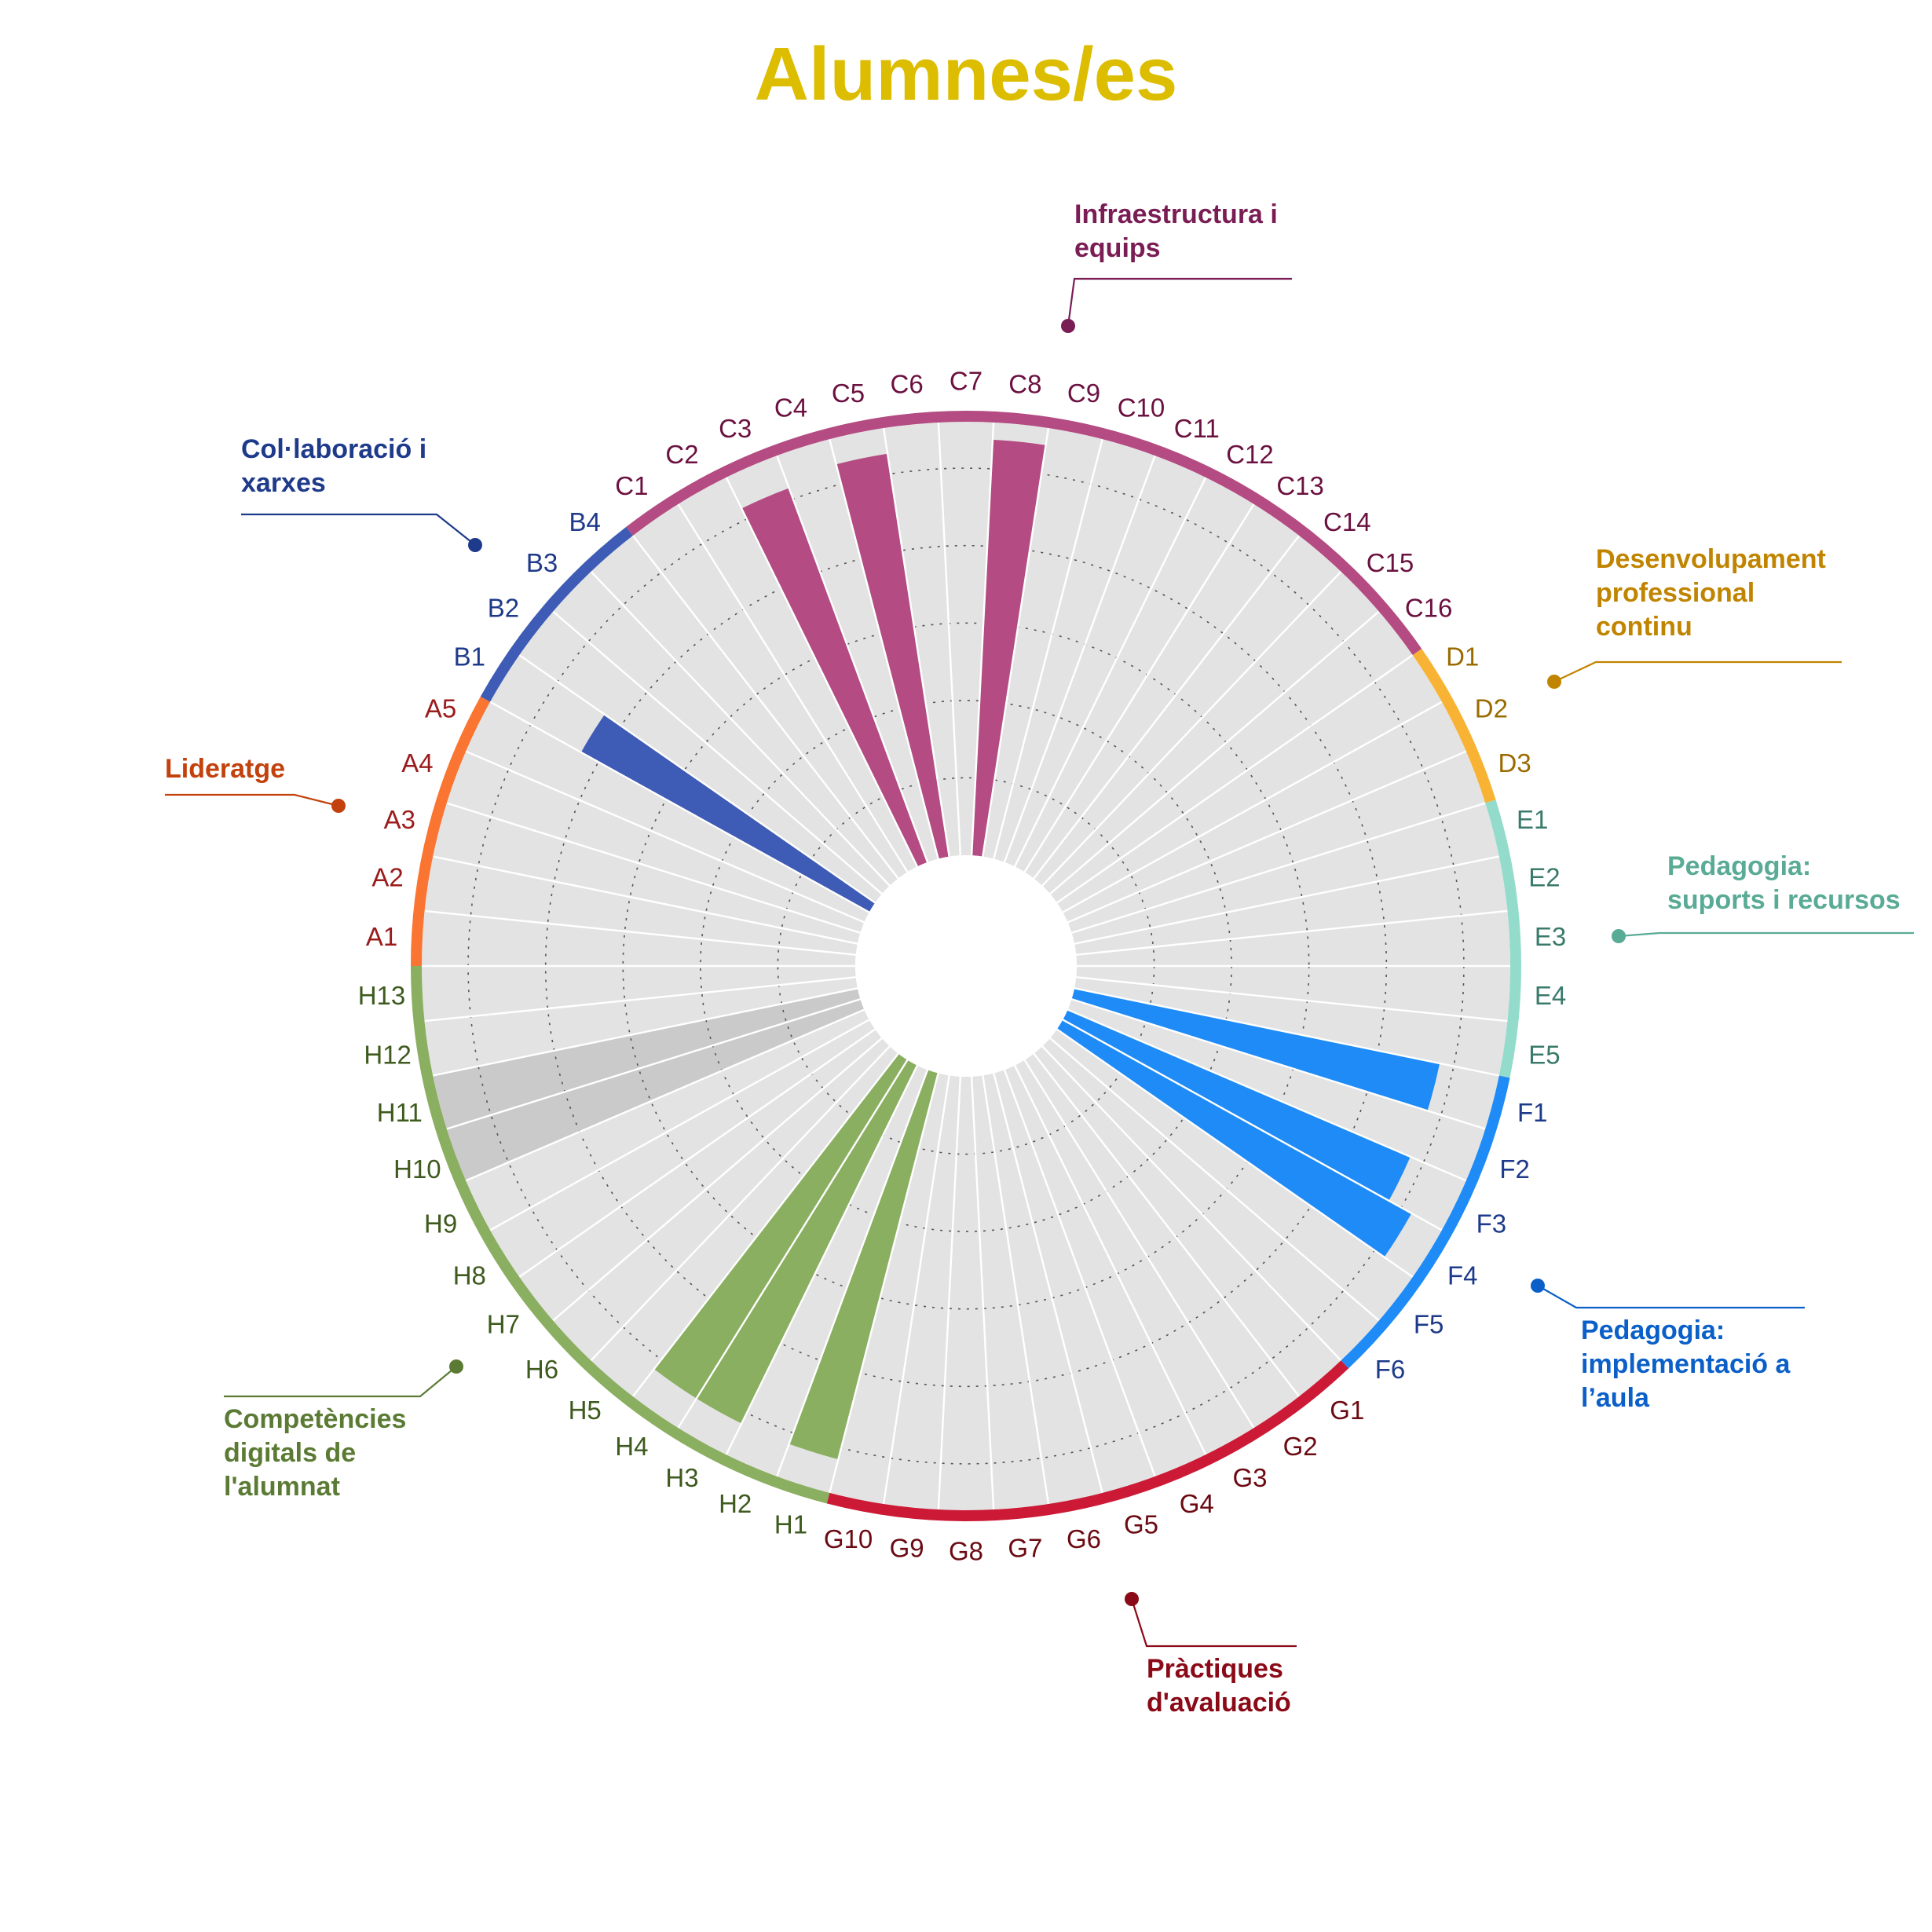 The height and width of the screenshot is (1932, 1932). Describe the element at coordinates (585, 522) in the screenshot. I see `item-label-b4: B4` at that location.